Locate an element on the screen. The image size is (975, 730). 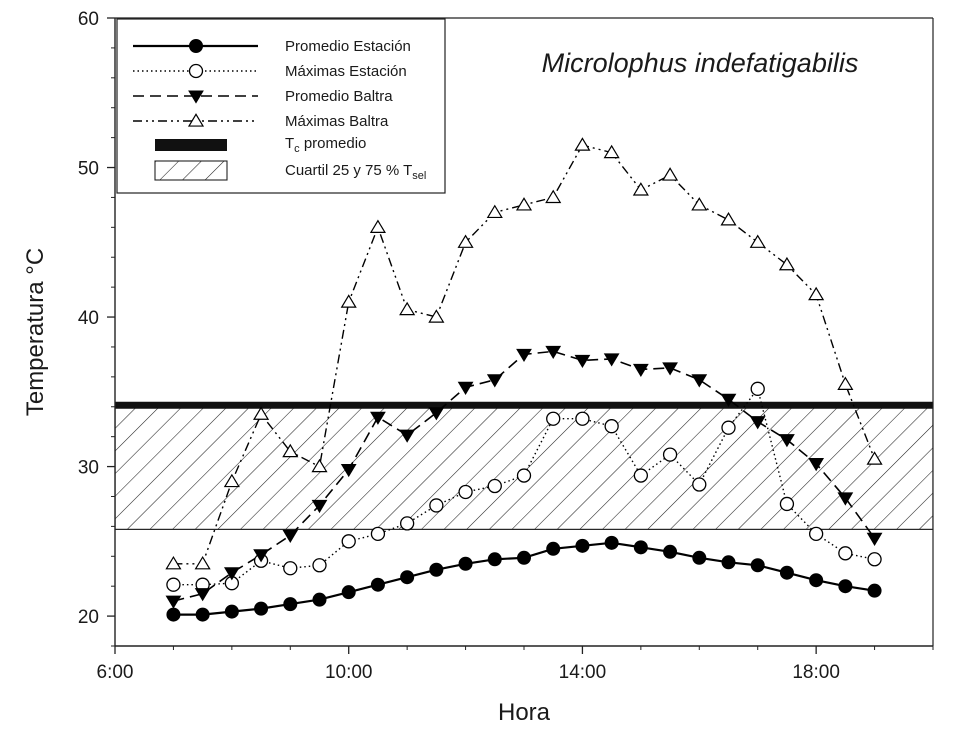
legend-marker-maximas-baltra is located at coordinates (196, 120).